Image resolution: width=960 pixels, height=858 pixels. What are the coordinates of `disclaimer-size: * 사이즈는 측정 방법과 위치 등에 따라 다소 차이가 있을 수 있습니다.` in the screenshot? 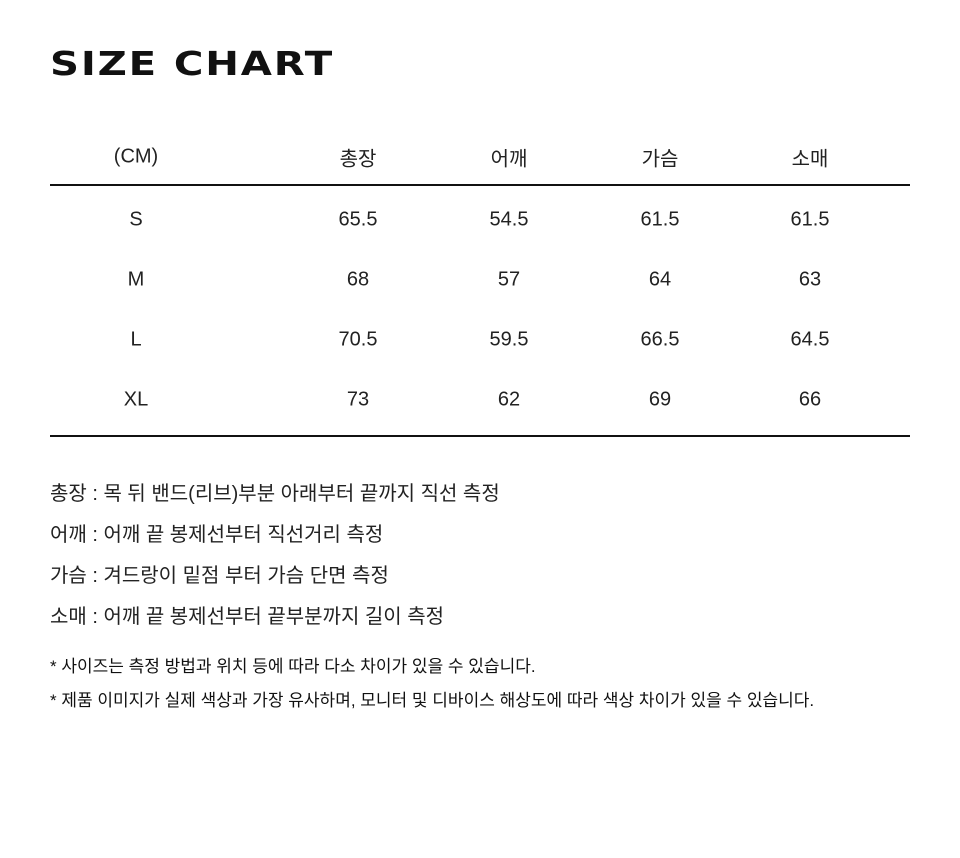 It's located at (293, 666).